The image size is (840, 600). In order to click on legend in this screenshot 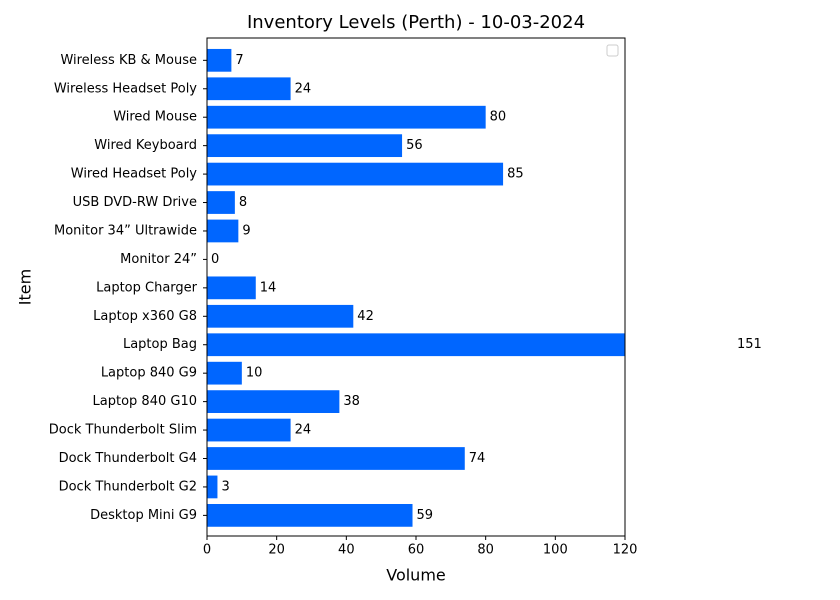, I will do `click(612, 50)`.